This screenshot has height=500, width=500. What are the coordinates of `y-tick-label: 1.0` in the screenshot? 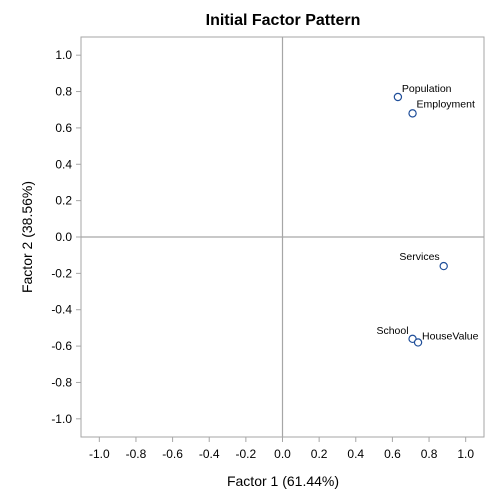 It's located at (63, 55).